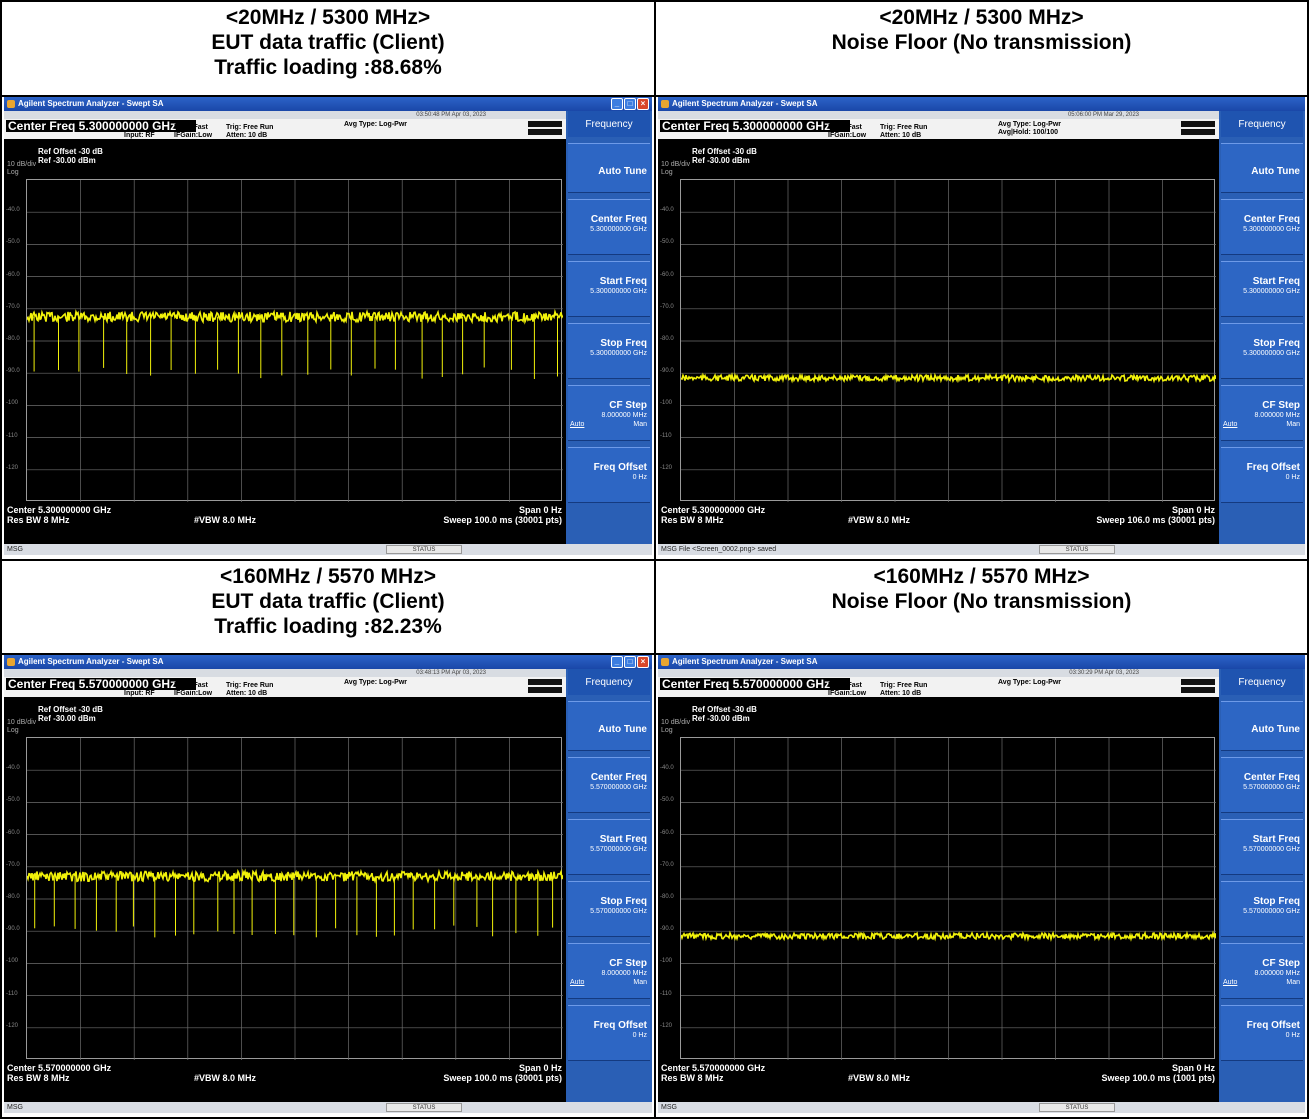  I want to click on avg-hold-label: Avg|Hold: 100/100, so click(1028, 132).